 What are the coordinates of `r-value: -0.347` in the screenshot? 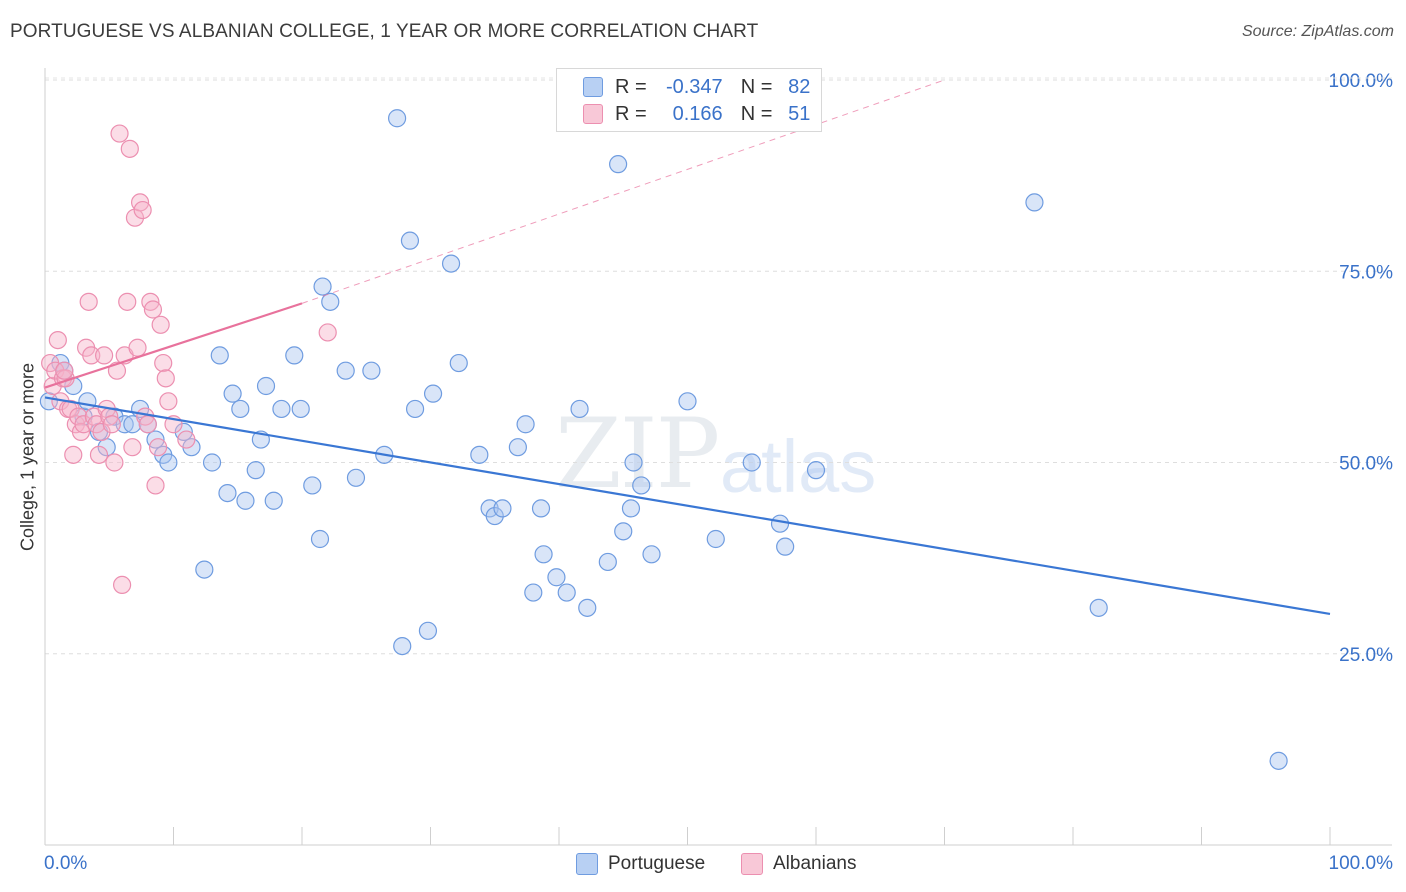 It's located at (694, 86).